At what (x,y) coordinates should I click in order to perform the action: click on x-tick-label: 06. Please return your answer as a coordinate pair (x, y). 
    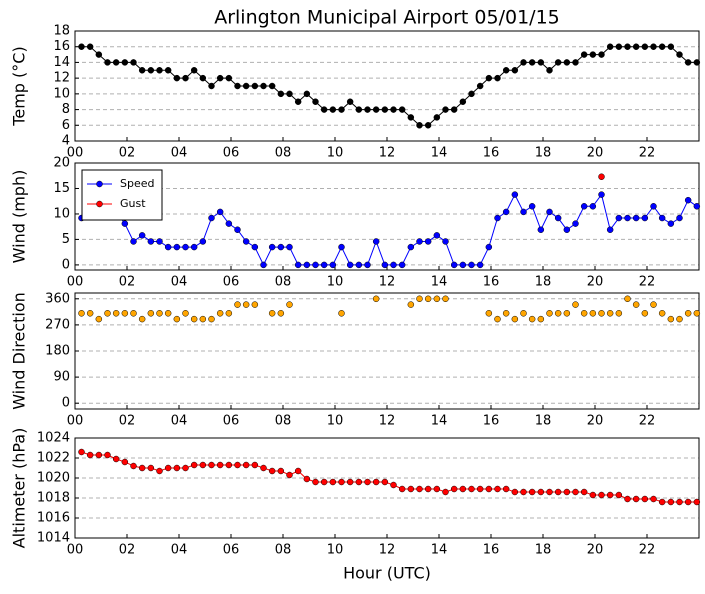
    Looking at the image, I should click on (231, 421).